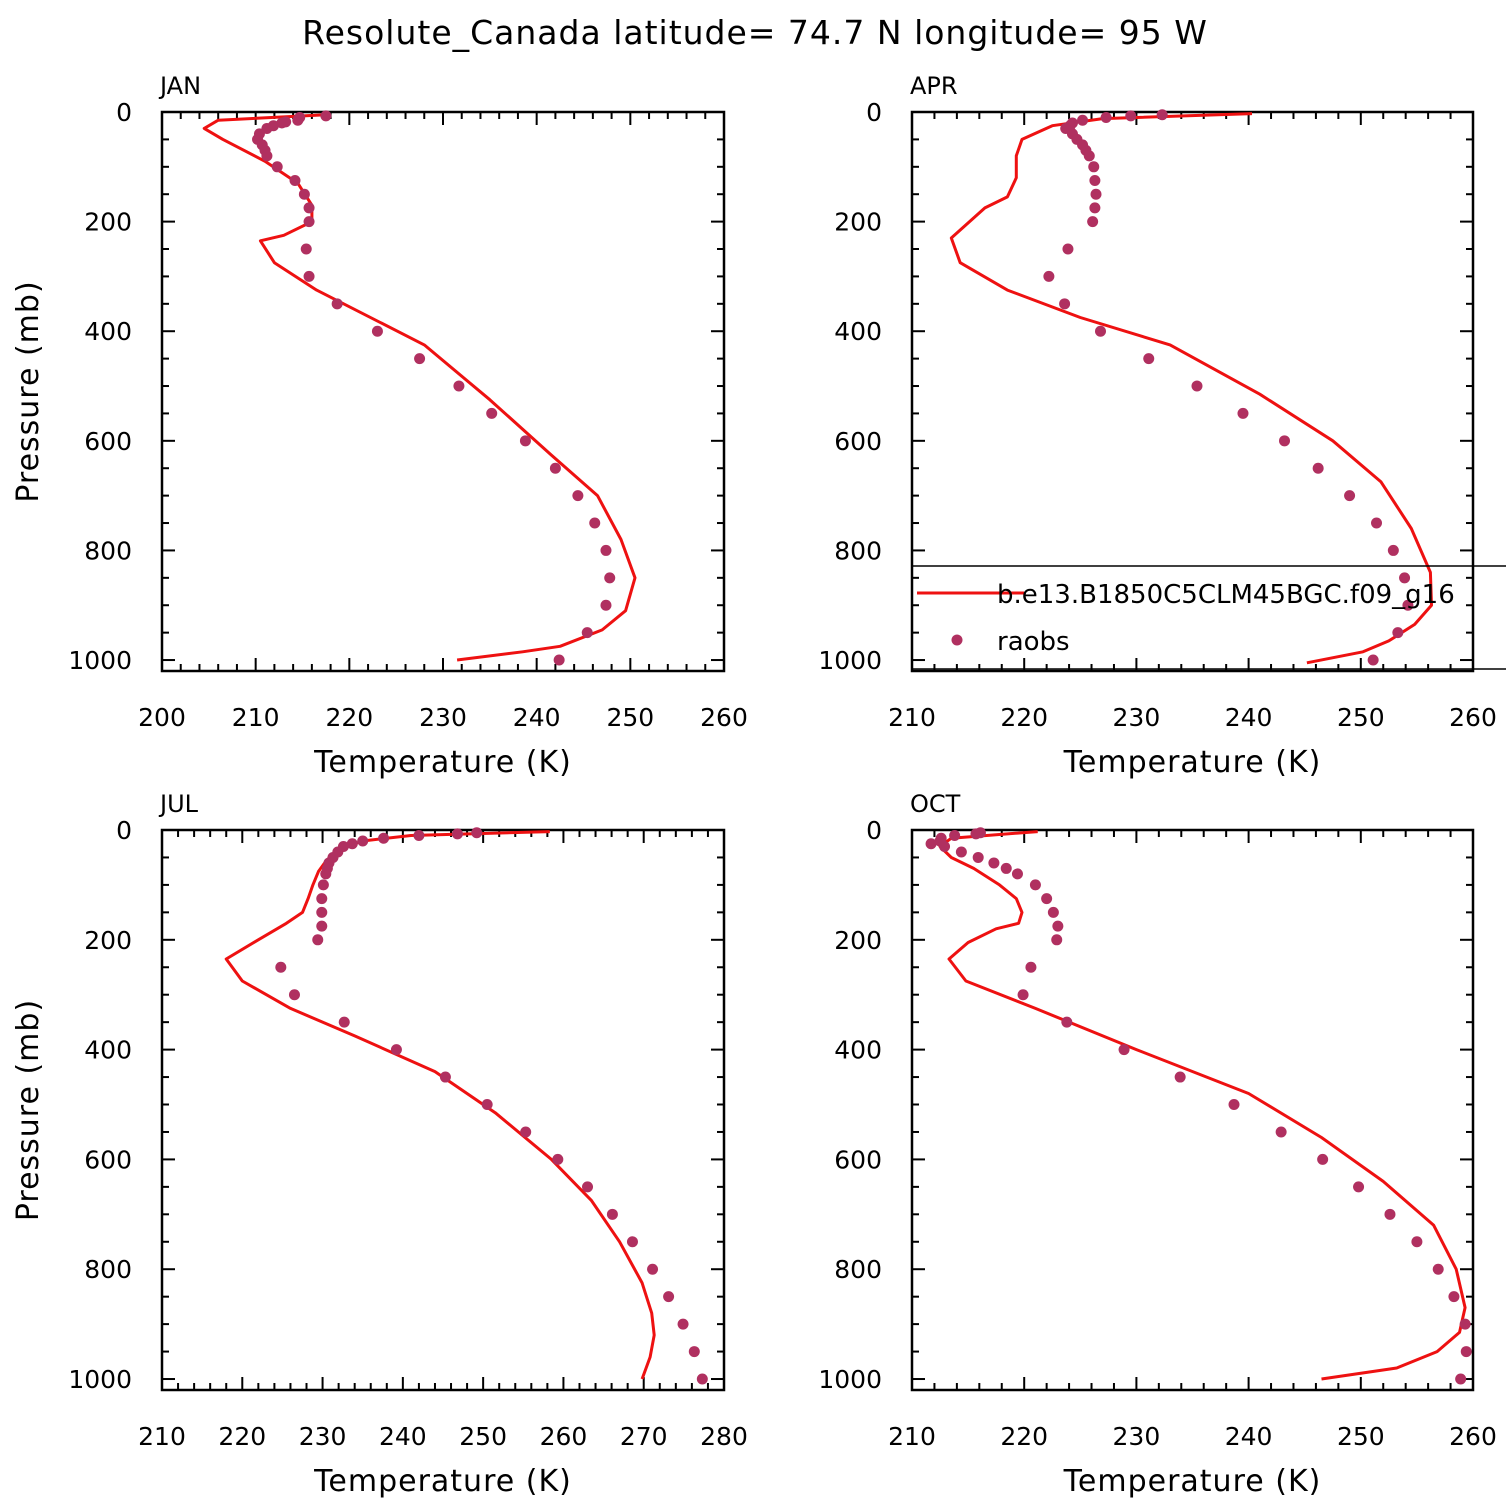  Describe the element at coordinates (178, 804) in the screenshot. I see `panel-label: JUL` at that location.